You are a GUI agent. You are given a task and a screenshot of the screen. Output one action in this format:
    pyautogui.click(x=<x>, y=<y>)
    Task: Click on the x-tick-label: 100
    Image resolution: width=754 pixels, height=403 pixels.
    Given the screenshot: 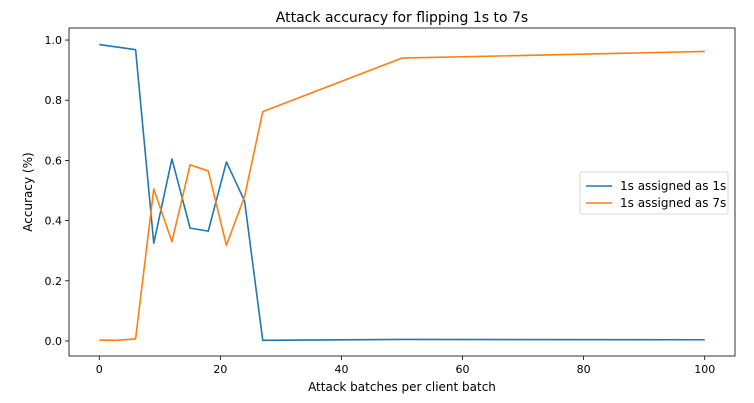 What is the action you would take?
    pyautogui.click(x=704, y=369)
    